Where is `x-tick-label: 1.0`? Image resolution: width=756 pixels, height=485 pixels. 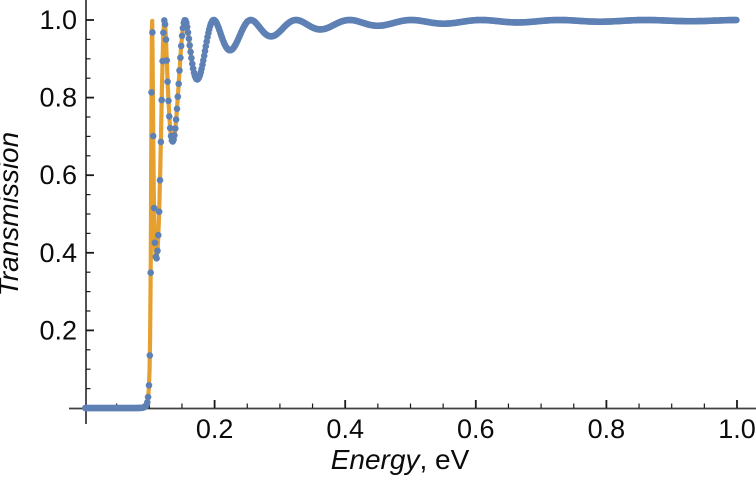 x-tick-label: 1.0 is located at coordinates (737, 429).